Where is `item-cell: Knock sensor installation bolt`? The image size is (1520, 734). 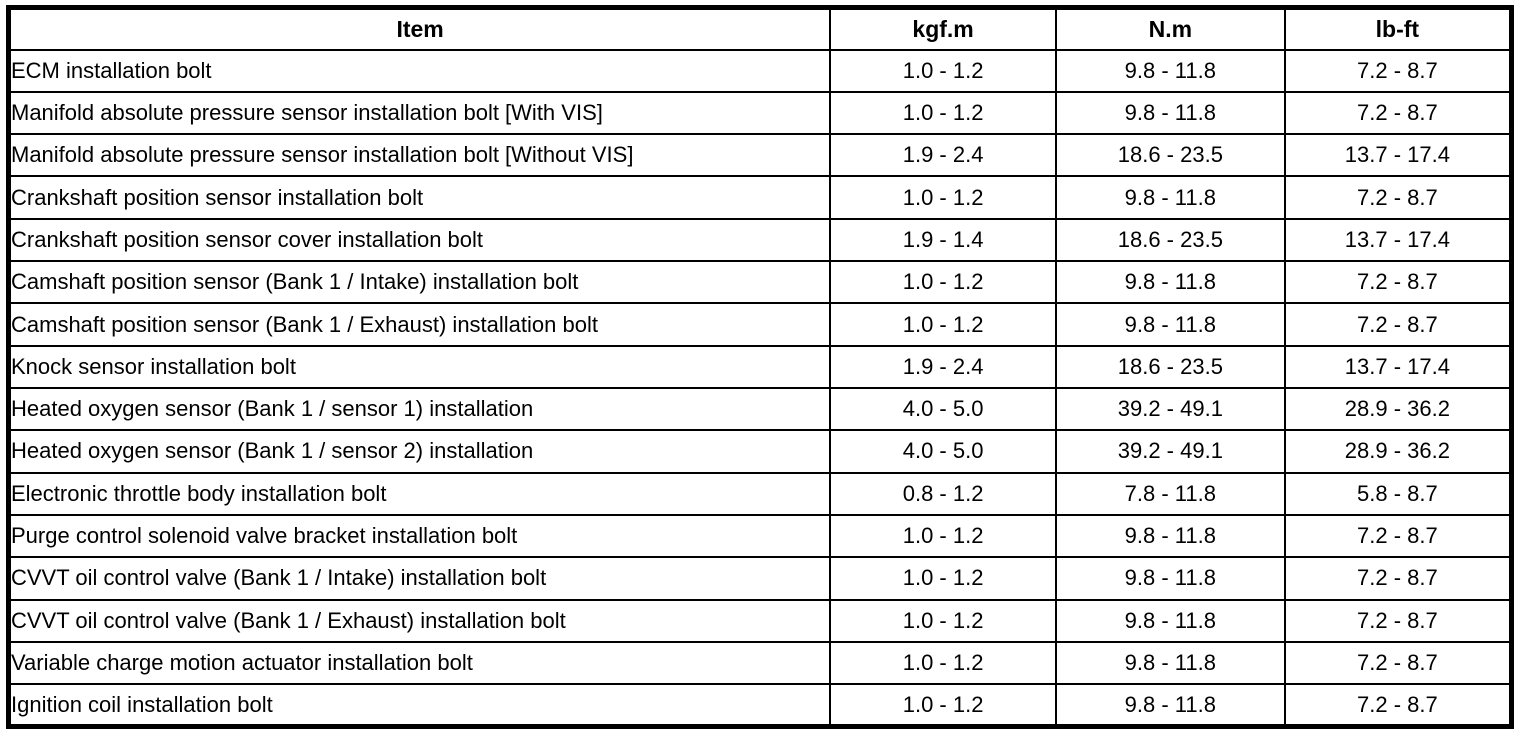 item-cell: Knock sensor installation bolt is located at coordinates (419, 367).